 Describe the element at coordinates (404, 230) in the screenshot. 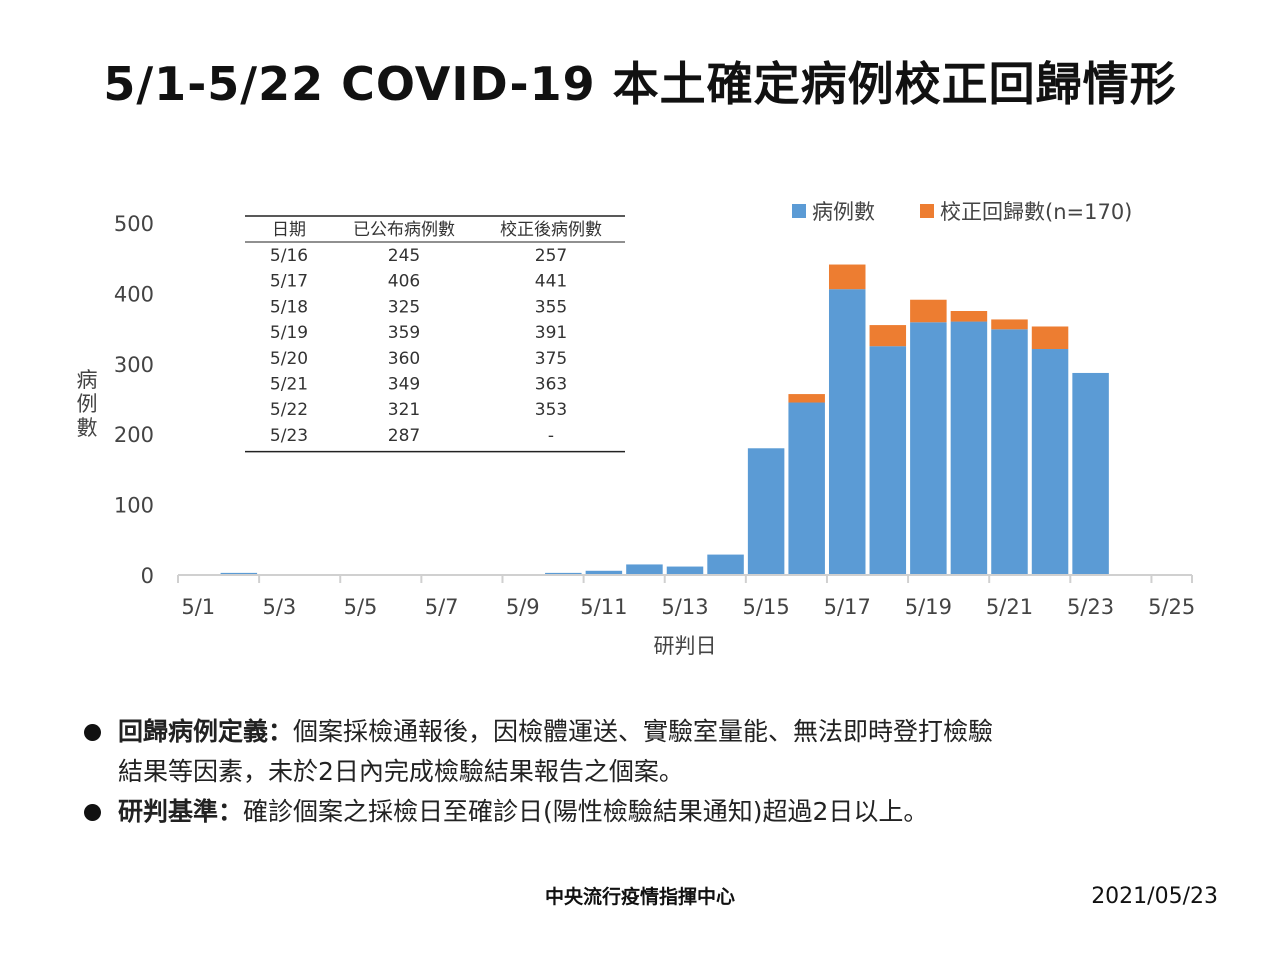

I see `table-header-cell: 已公布病例數` at that location.